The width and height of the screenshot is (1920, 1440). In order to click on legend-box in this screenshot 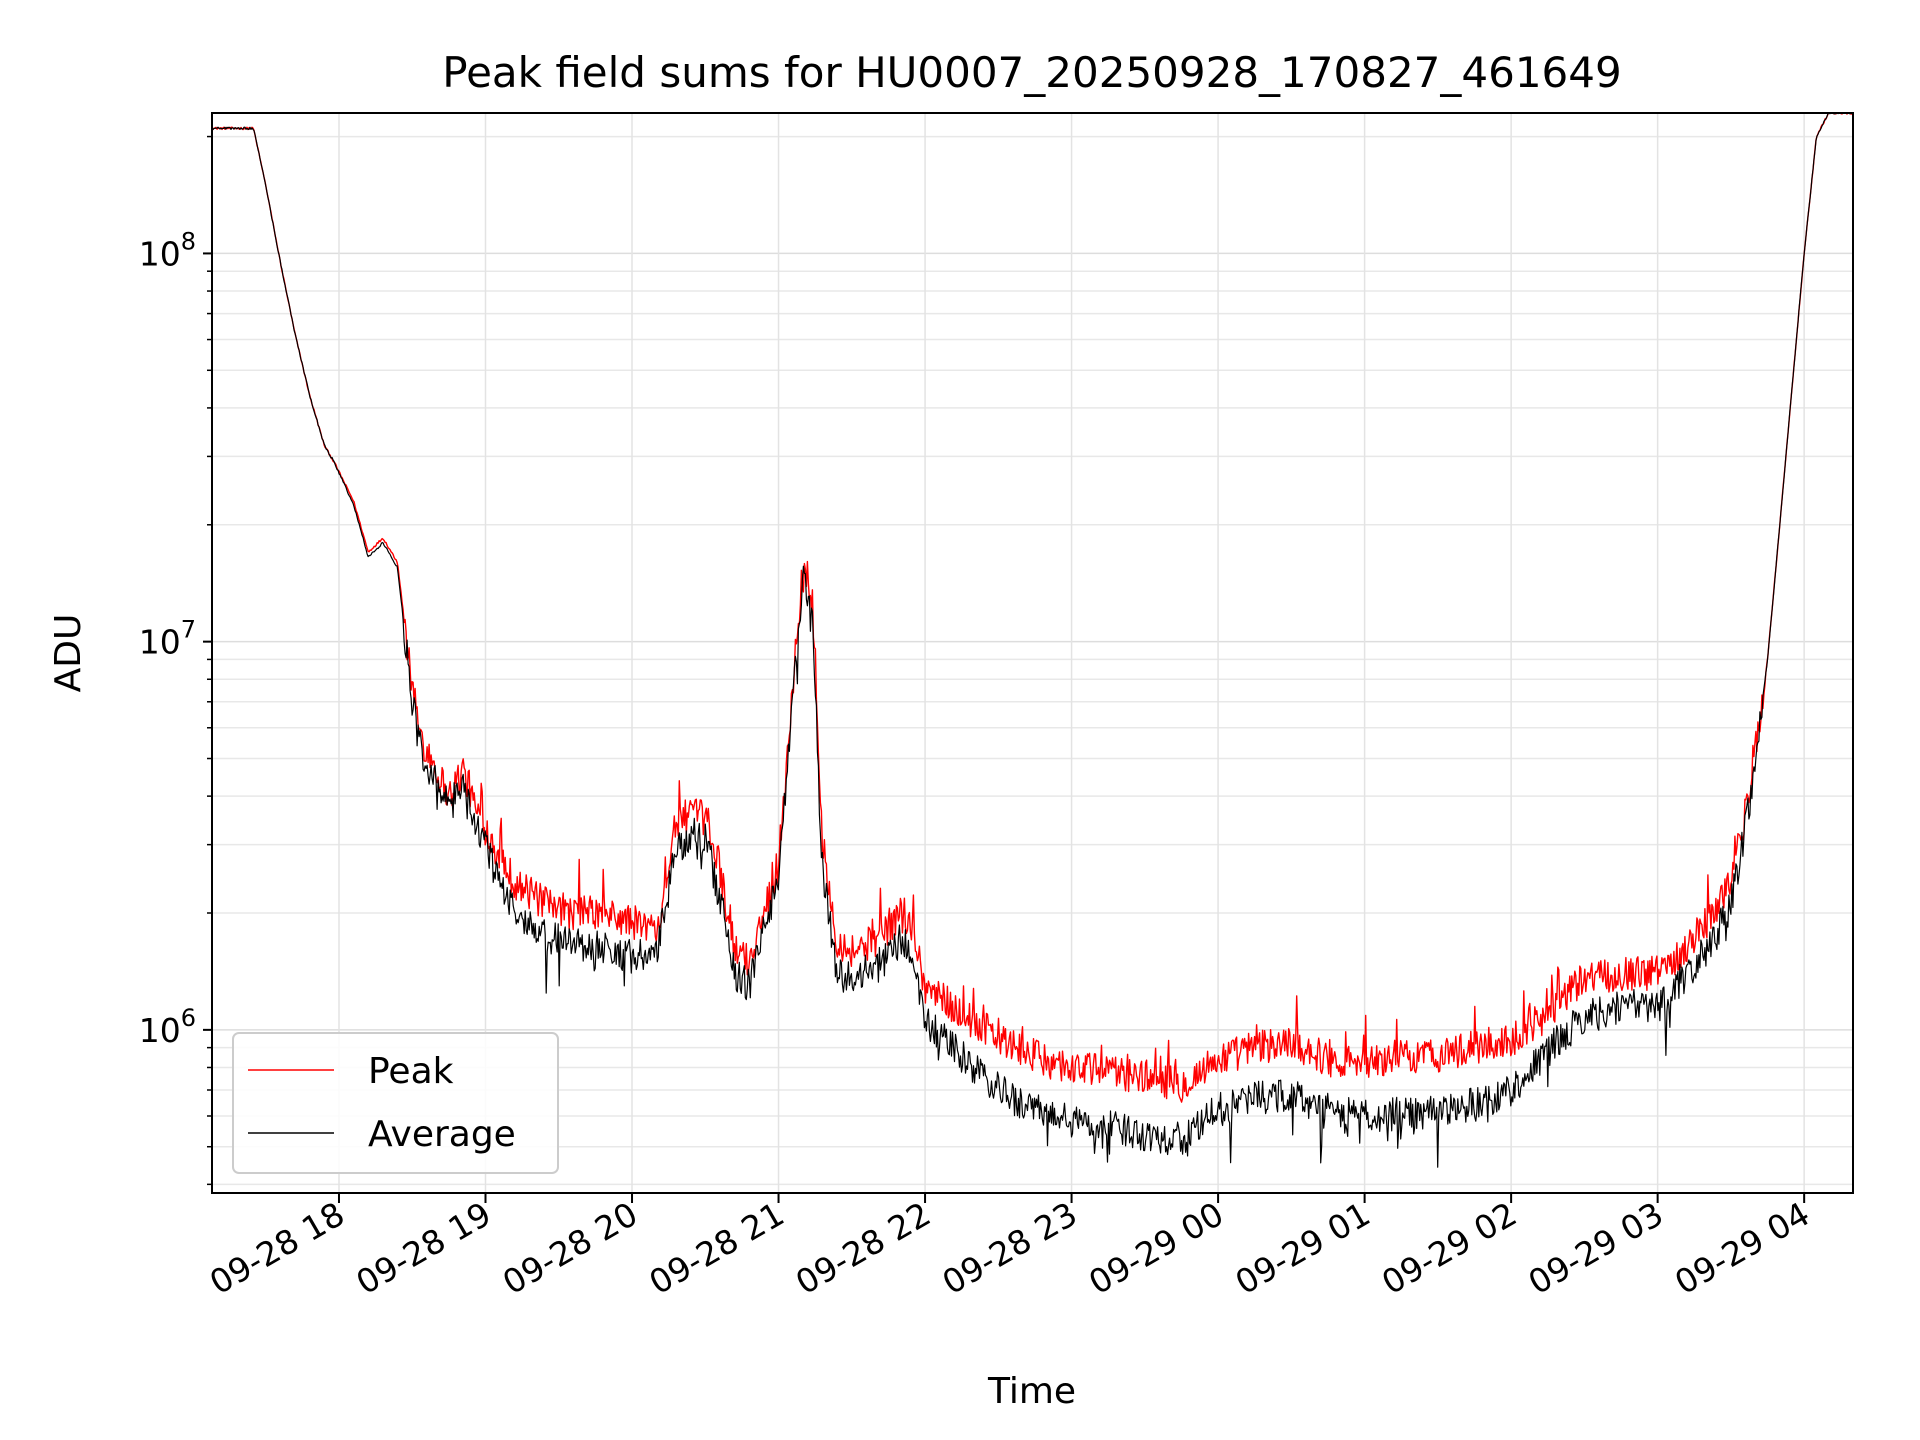, I will do `click(395, 1103)`.